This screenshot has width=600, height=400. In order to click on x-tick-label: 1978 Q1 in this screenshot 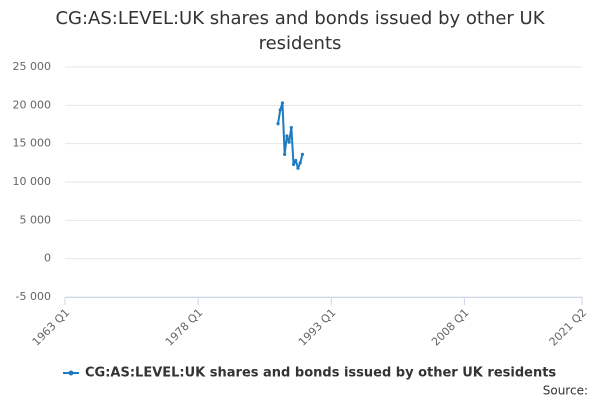, I will do `click(184, 327)`.